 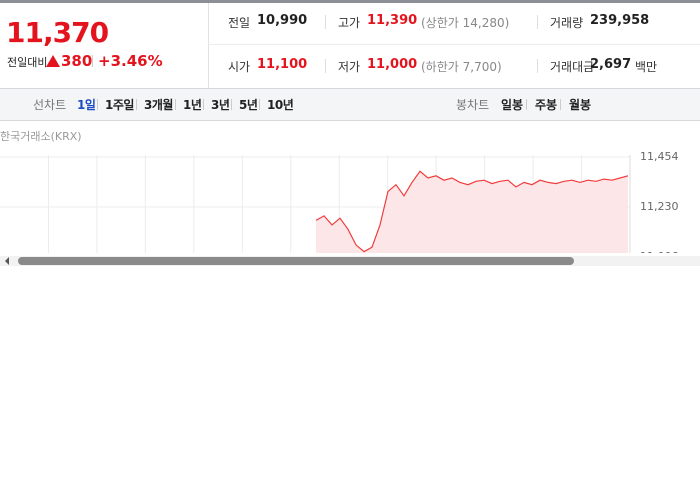 What do you see at coordinates (53, 61) in the screenshot?
I see `up-icon` at bounding box center [53, 61].